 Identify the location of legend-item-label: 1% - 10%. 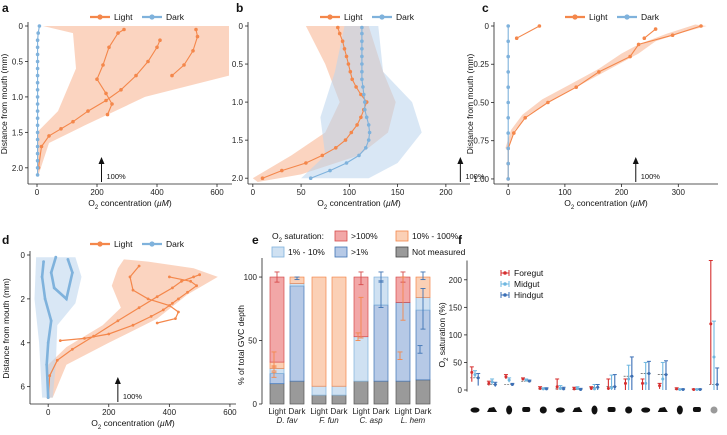
(306, 252).